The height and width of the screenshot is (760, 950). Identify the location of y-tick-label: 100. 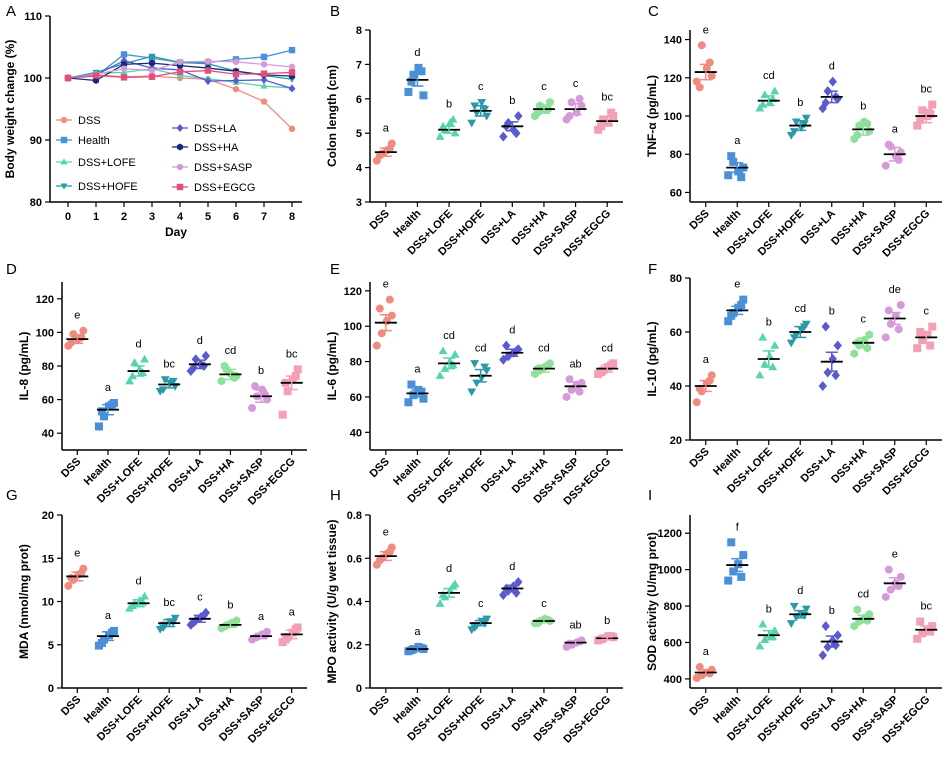
(45, 333).